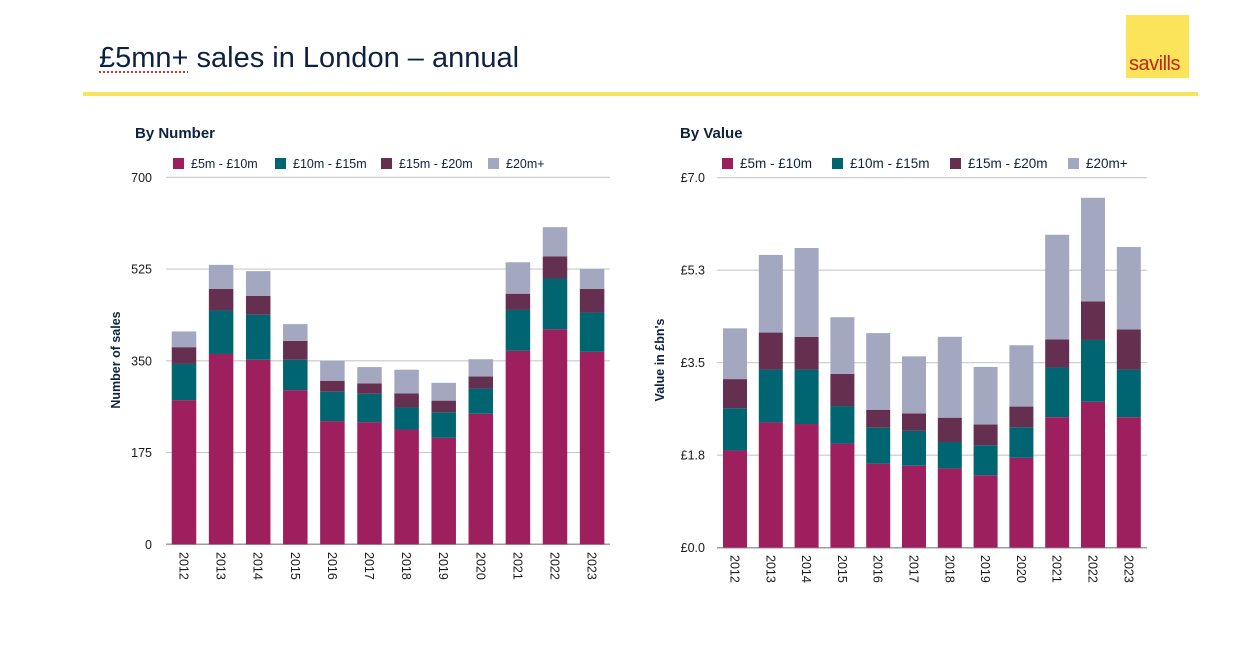 This screenshot has height=657, width=1248. What do you see at coordinates (1154, 64) in the screenshot?
I see `logo-text: savills` at bounding box center [1154, 64].